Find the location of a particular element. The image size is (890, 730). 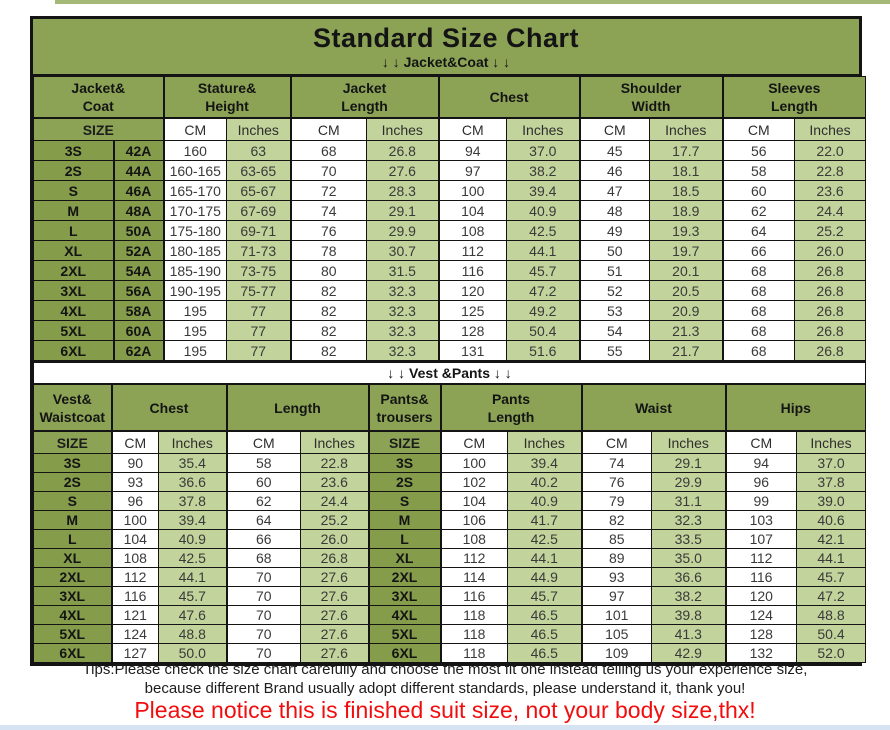

size-cell: 52A is located at coordinates (138, 250).